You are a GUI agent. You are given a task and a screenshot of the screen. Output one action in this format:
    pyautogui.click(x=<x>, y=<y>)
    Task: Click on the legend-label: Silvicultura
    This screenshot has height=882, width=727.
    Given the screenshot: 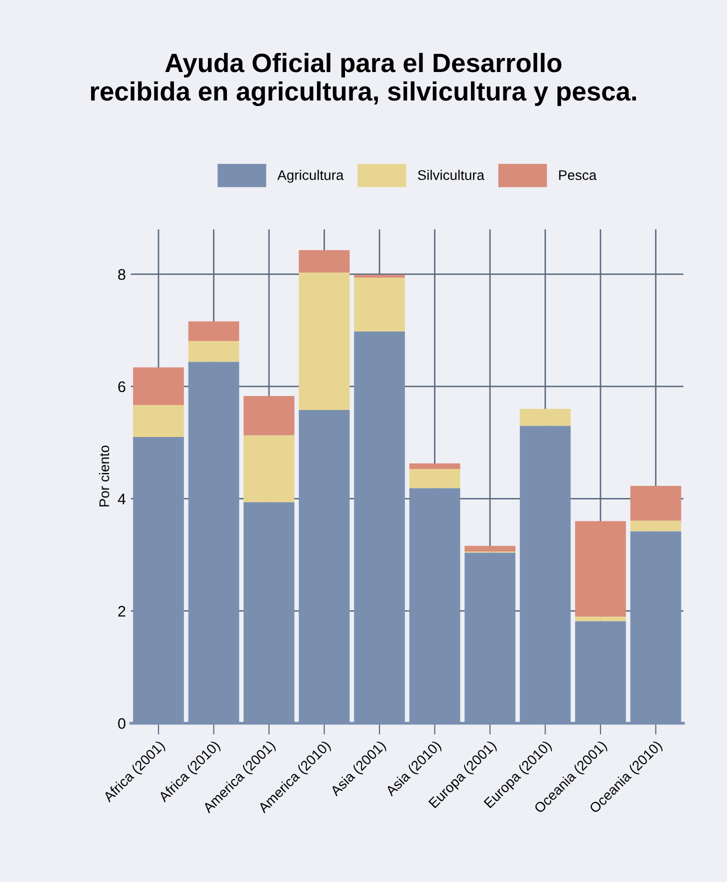 What is the action you would take?
    pyautogui.click(x=451, y=175)
    